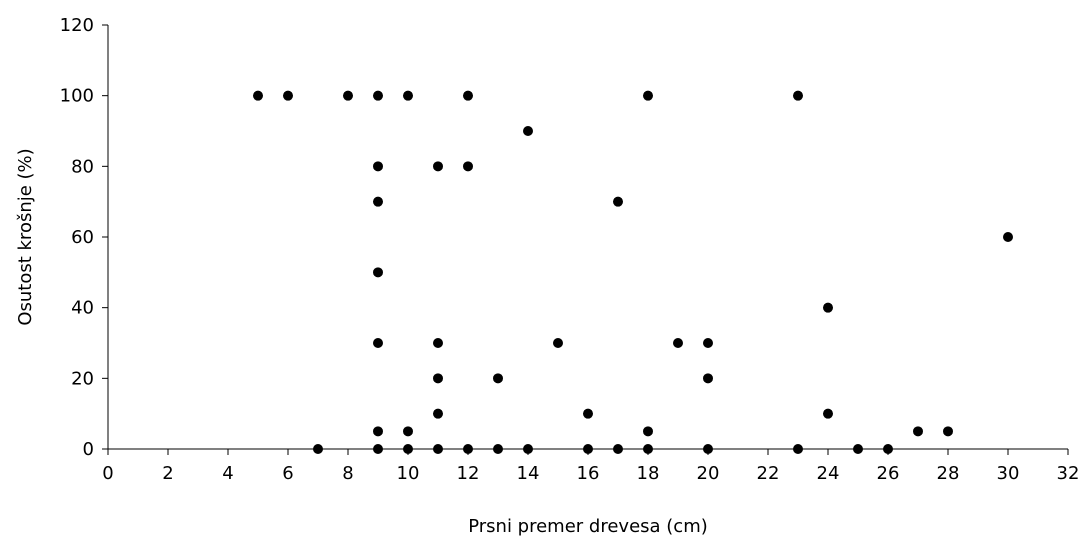  I want to click on x-tick-label: 12, so click(468, 473).